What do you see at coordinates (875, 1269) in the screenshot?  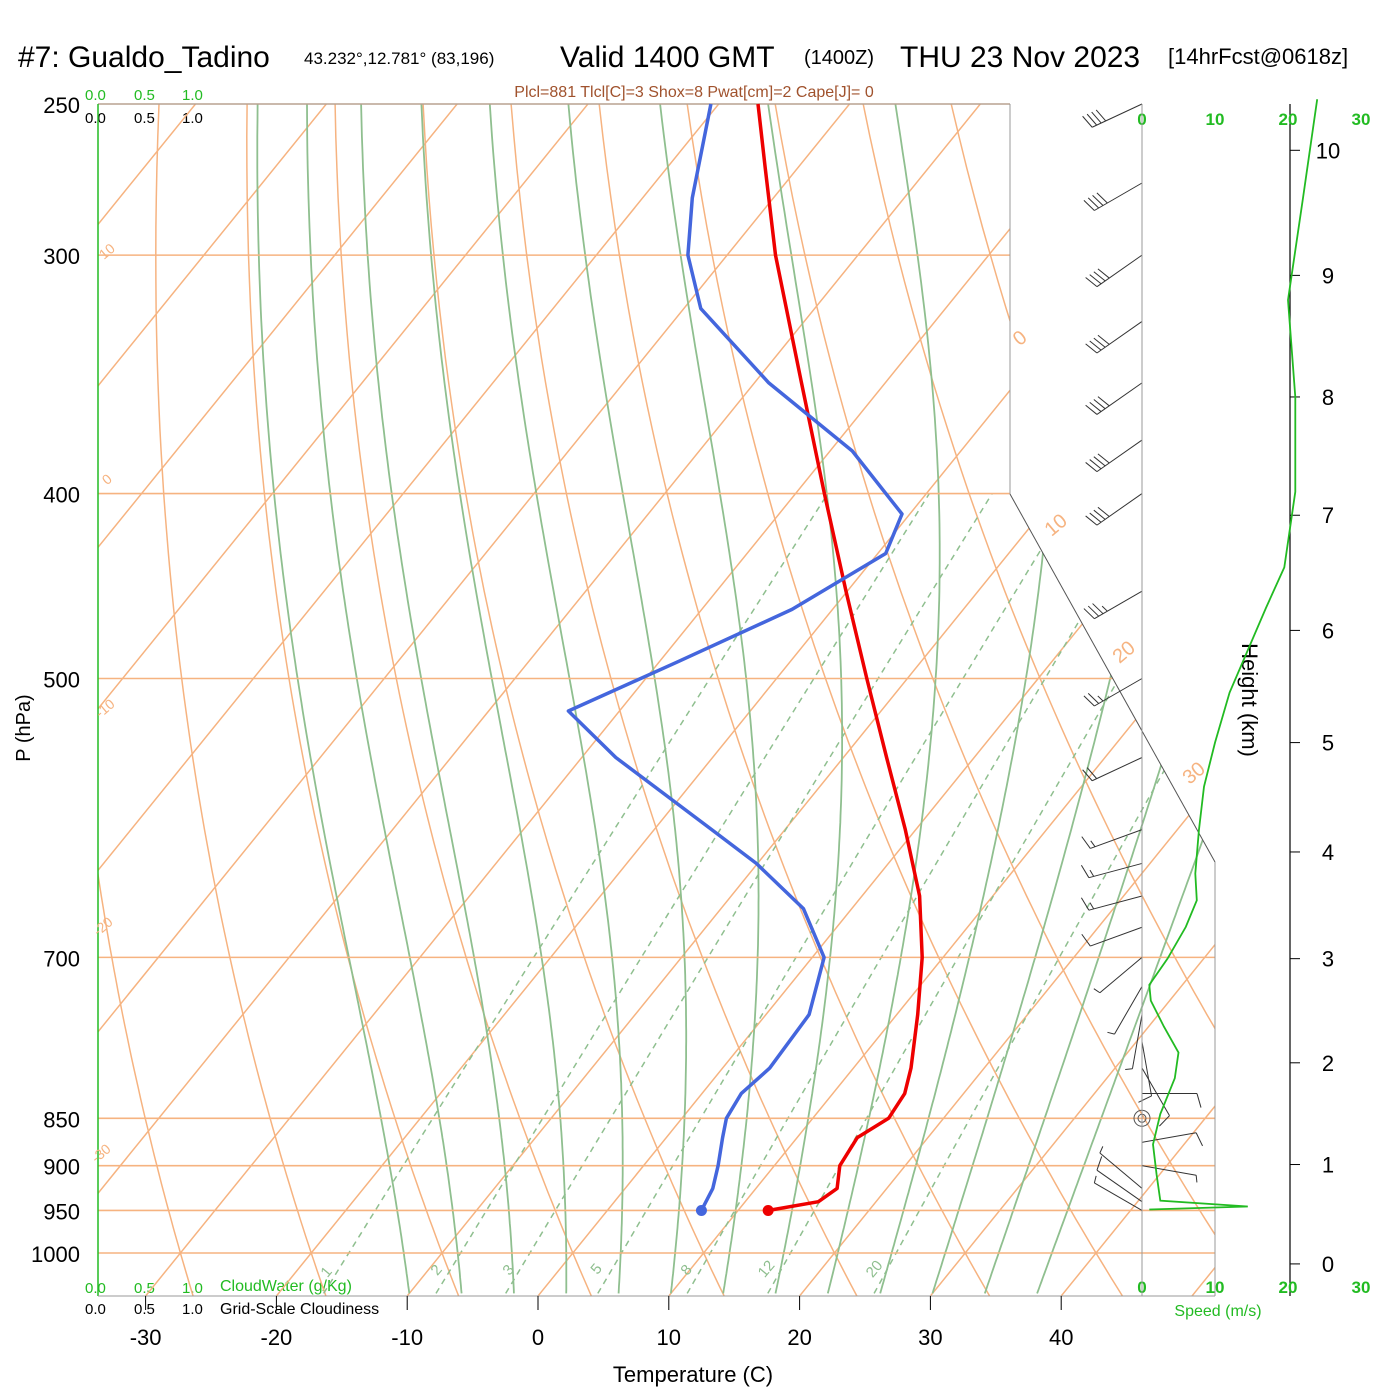 I see `mixing-ratio-label-6: 20` at bounding box center [875, 1269].